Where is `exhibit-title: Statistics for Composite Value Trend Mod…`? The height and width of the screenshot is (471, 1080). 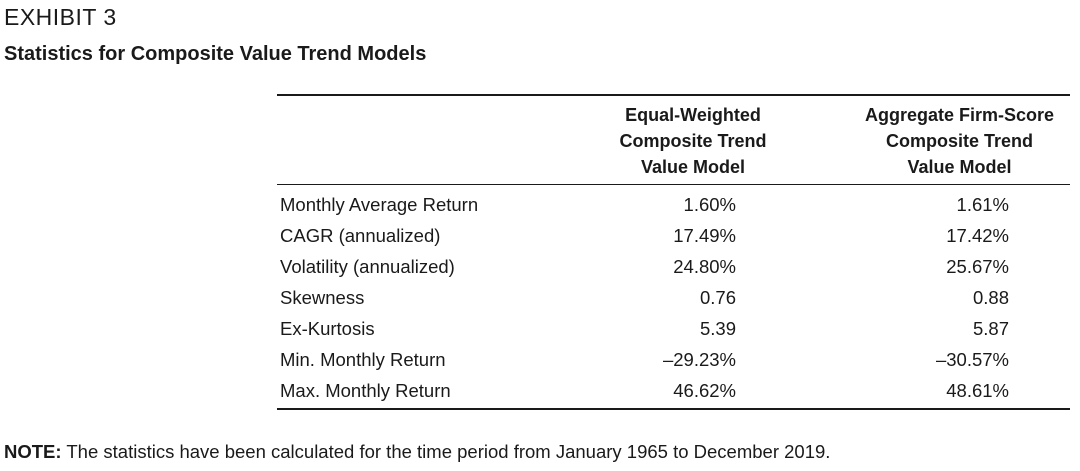
exhibit-title: Statistics for Composite Value Trend Mod… is located at coordinates (215, 54).